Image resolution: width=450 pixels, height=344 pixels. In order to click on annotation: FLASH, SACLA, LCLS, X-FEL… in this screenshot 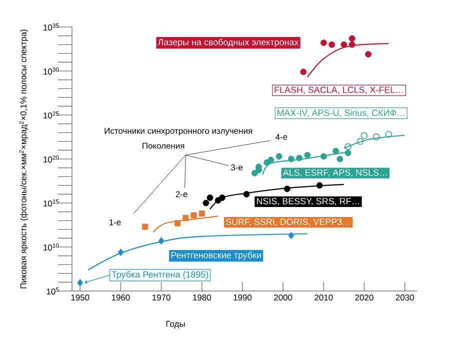, I will do `click(338, 90)`.